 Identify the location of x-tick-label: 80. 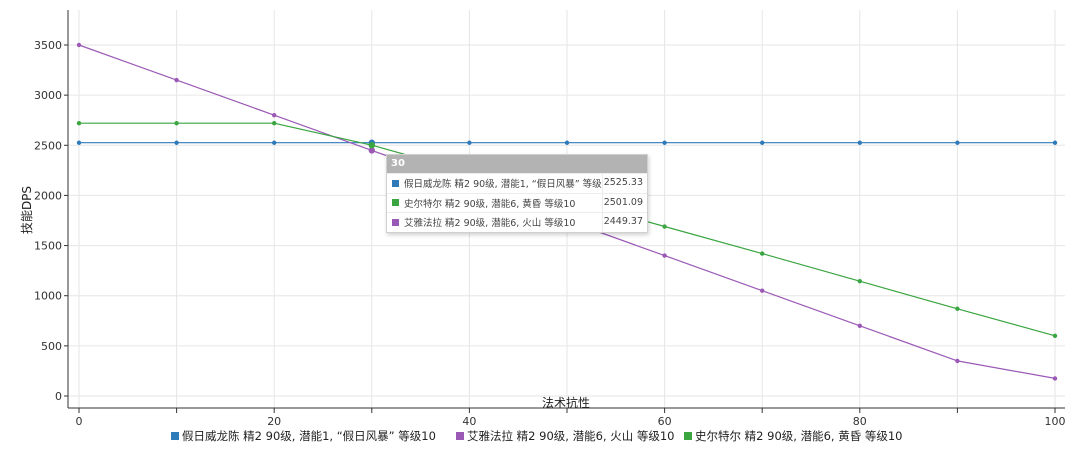
(860, 421).